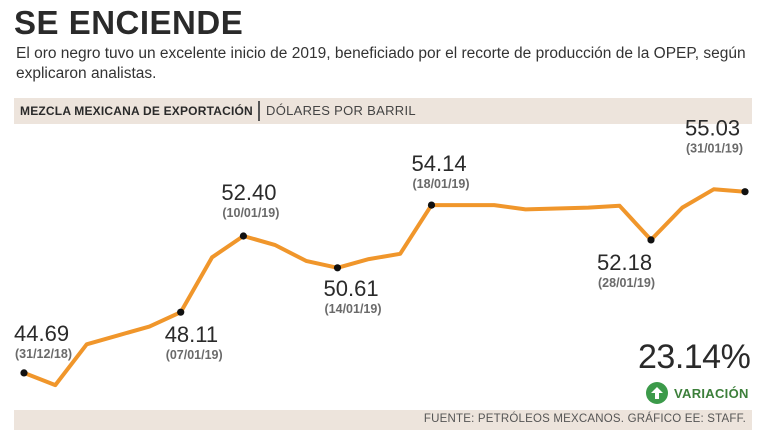 This screenshot has width=768, height=436. What do you see at coordinates (711, 393) in the screenshot?
I see `variation-label: VARIACIÓN` at bounding box center [711, 393].